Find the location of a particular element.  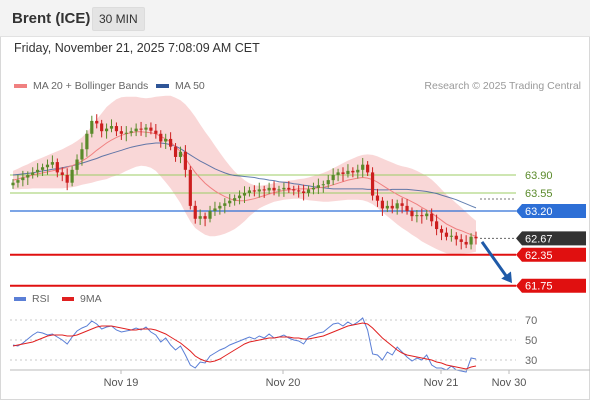

rsi-line is located at coordinates (244, 345).